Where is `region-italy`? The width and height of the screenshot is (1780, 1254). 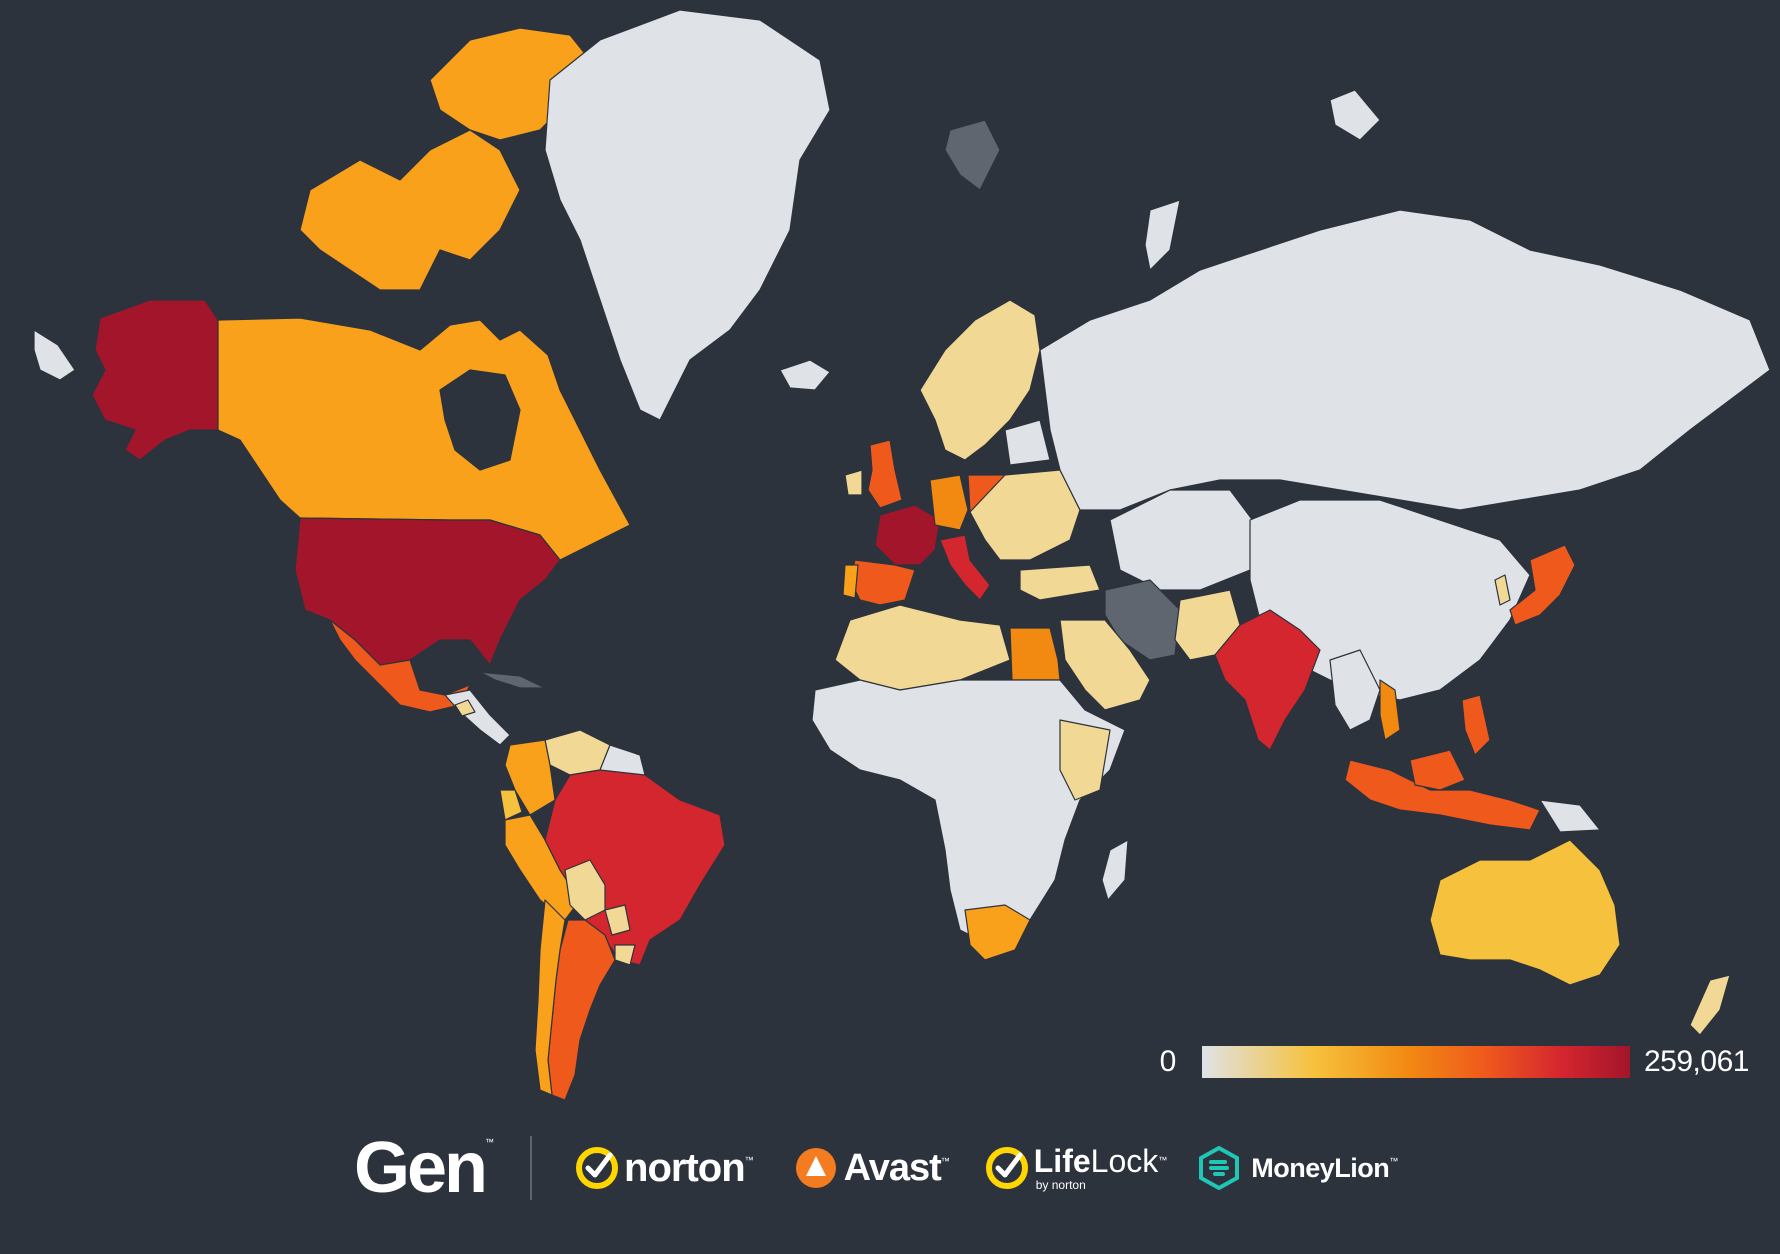 region-italy is located at coordinates (965, 567).